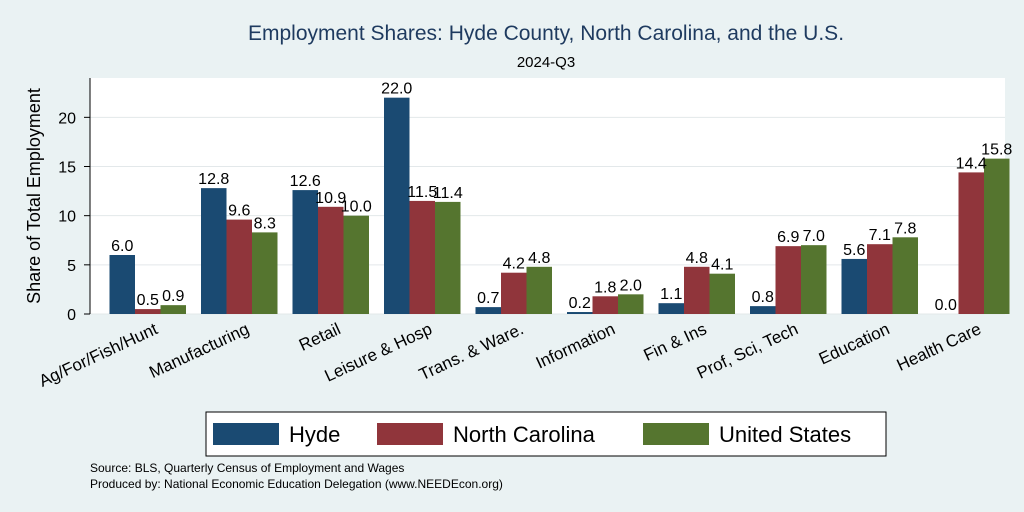 The image size is (1024, 512). What do you see at coordinates (514, 264) in the screenshot?
I see `data-label: 4.2` at bounding box center [514, 264].